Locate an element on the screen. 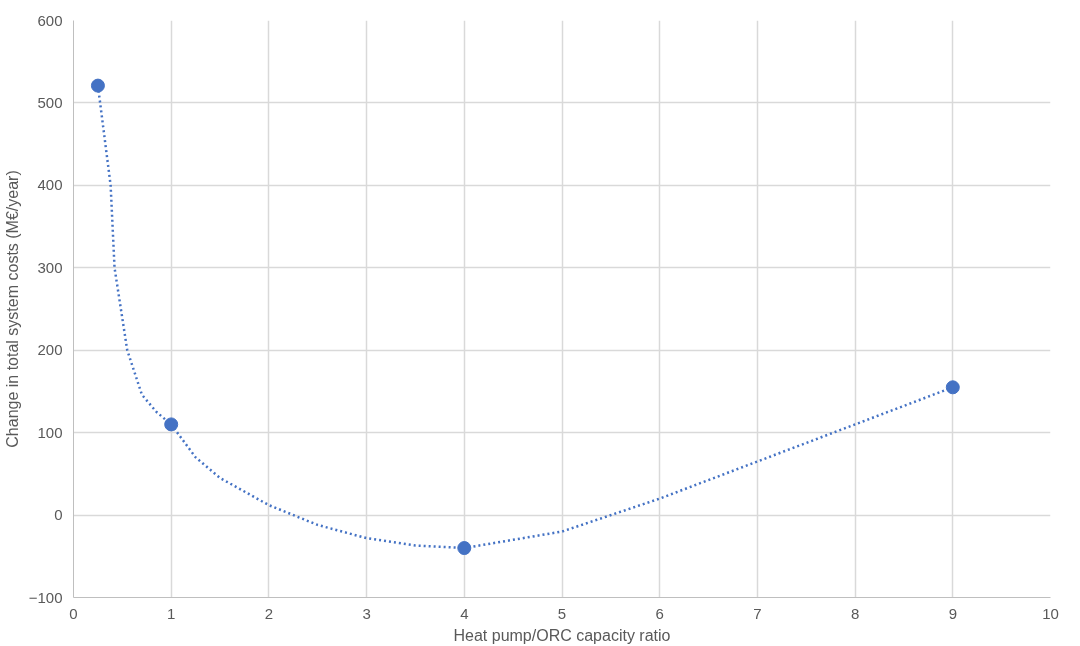 This screenshot has width=1080, height=646. y-tick-label: 400 is located at coordinates (50, 185).